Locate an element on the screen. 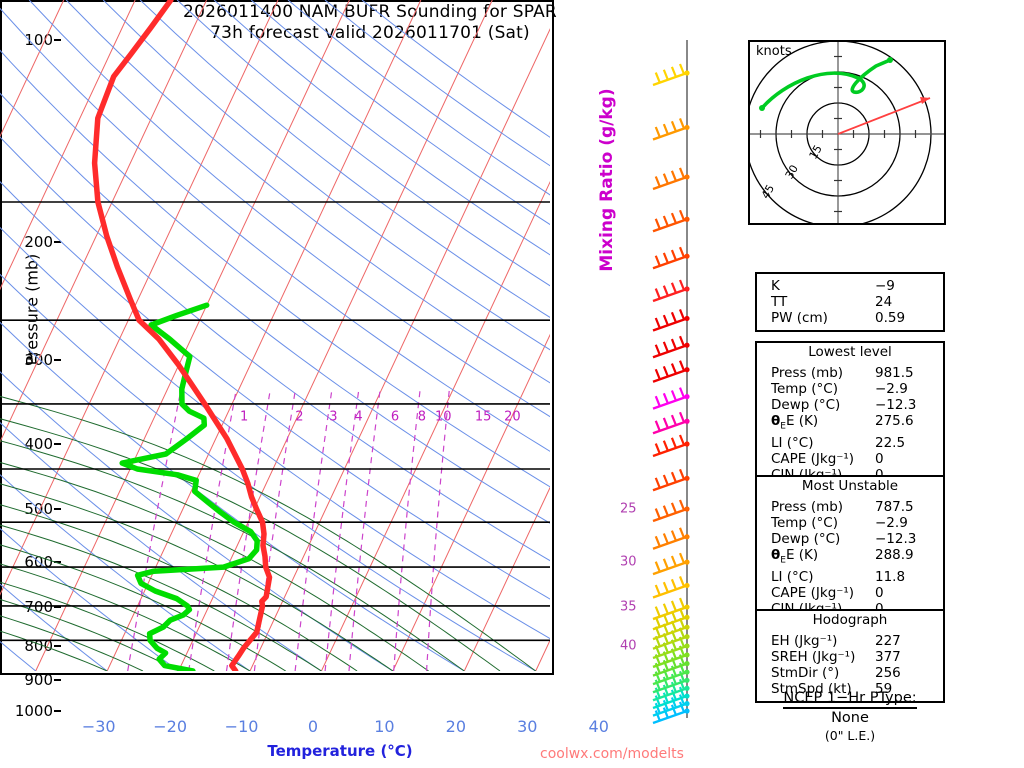 The image size is (1024, 768). row-value: 11.8 is located at coordinates (890, 576).